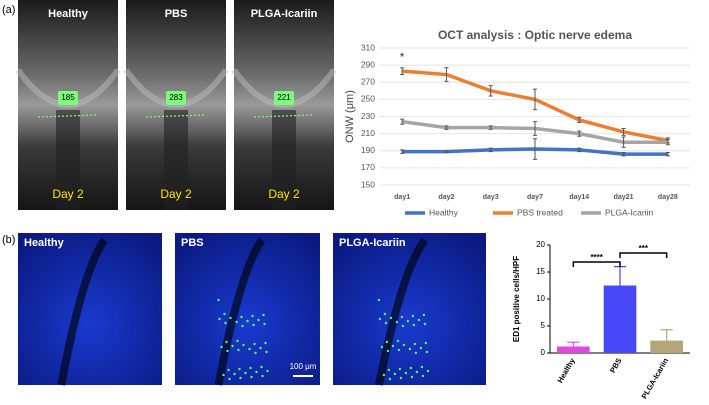 Image resolution: width=709 pixels, height=405 pixels. I want to click on x-tick-label: day7, so click(535, 197).